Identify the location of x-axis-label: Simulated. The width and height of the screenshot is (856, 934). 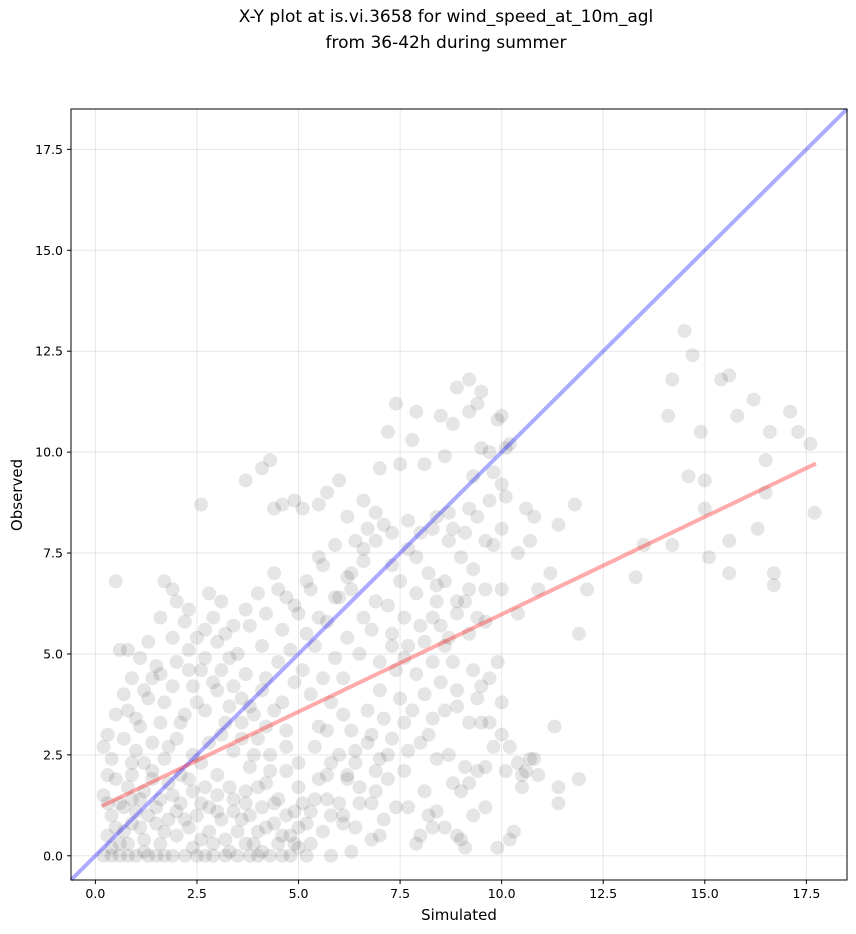
(459, 915).